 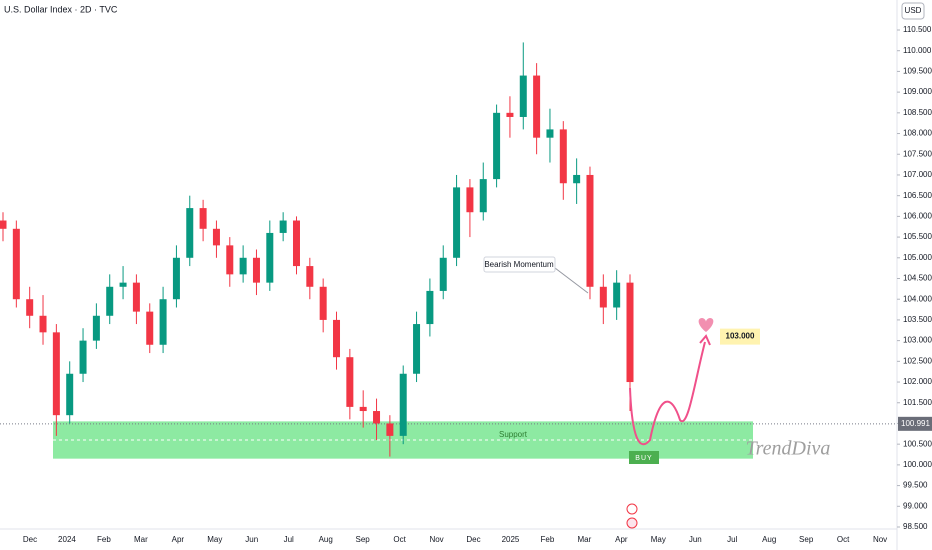 I want to click on target-label: 103.000, so click(x=740, y=336).